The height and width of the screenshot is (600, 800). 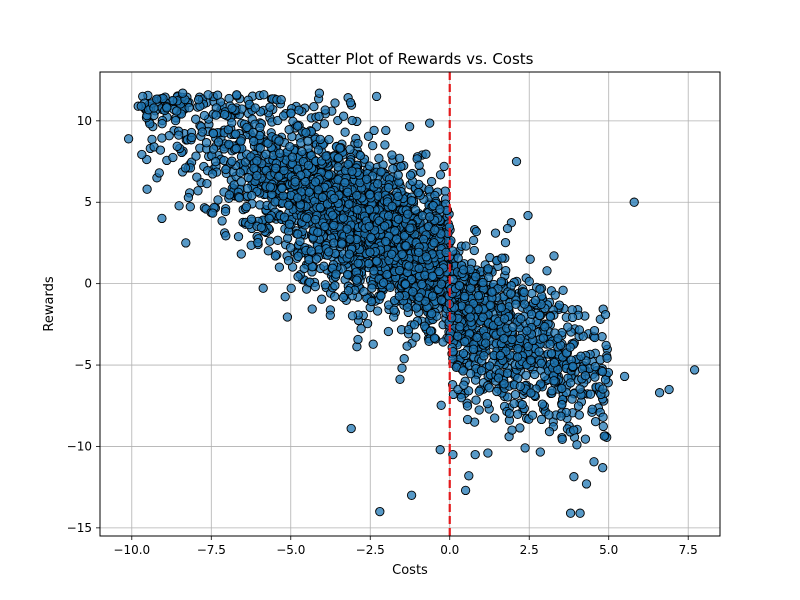 What do you see at coordinates (83, 324) in the screenshot?
I see `y-axis-ticks: −15 −10 −5 0 5 10` at bounding box center [83, 324].